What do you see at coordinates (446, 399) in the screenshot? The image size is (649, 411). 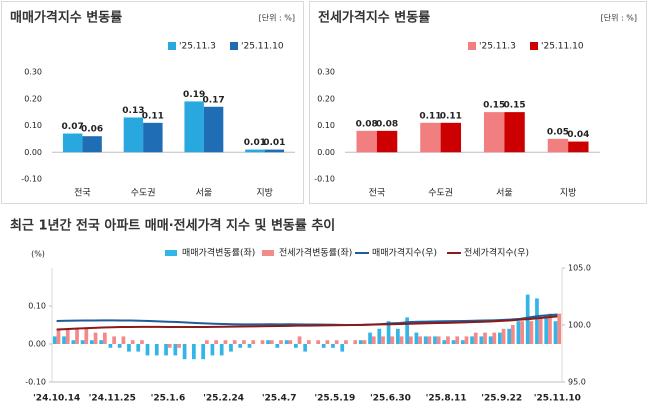 I see `x-tick-label: '25.8.11` at bounding box center [446, 399].